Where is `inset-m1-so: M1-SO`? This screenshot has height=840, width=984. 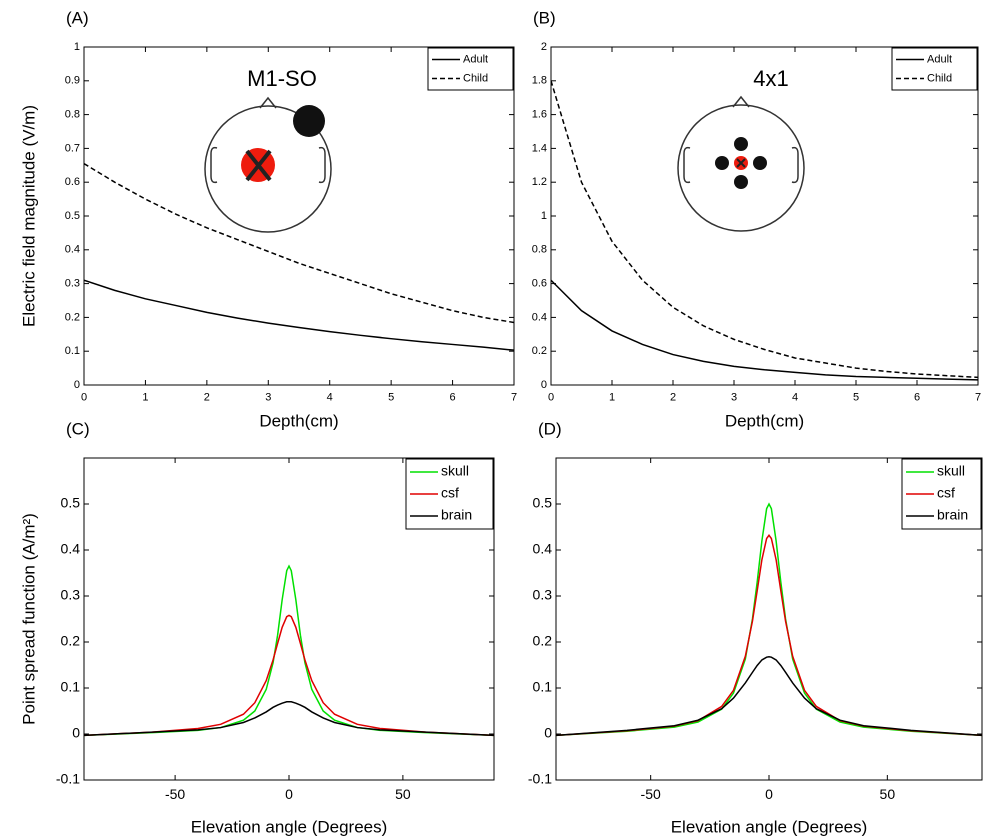
inset-m1-so: M1-SO is located at coordinates (268, 149).